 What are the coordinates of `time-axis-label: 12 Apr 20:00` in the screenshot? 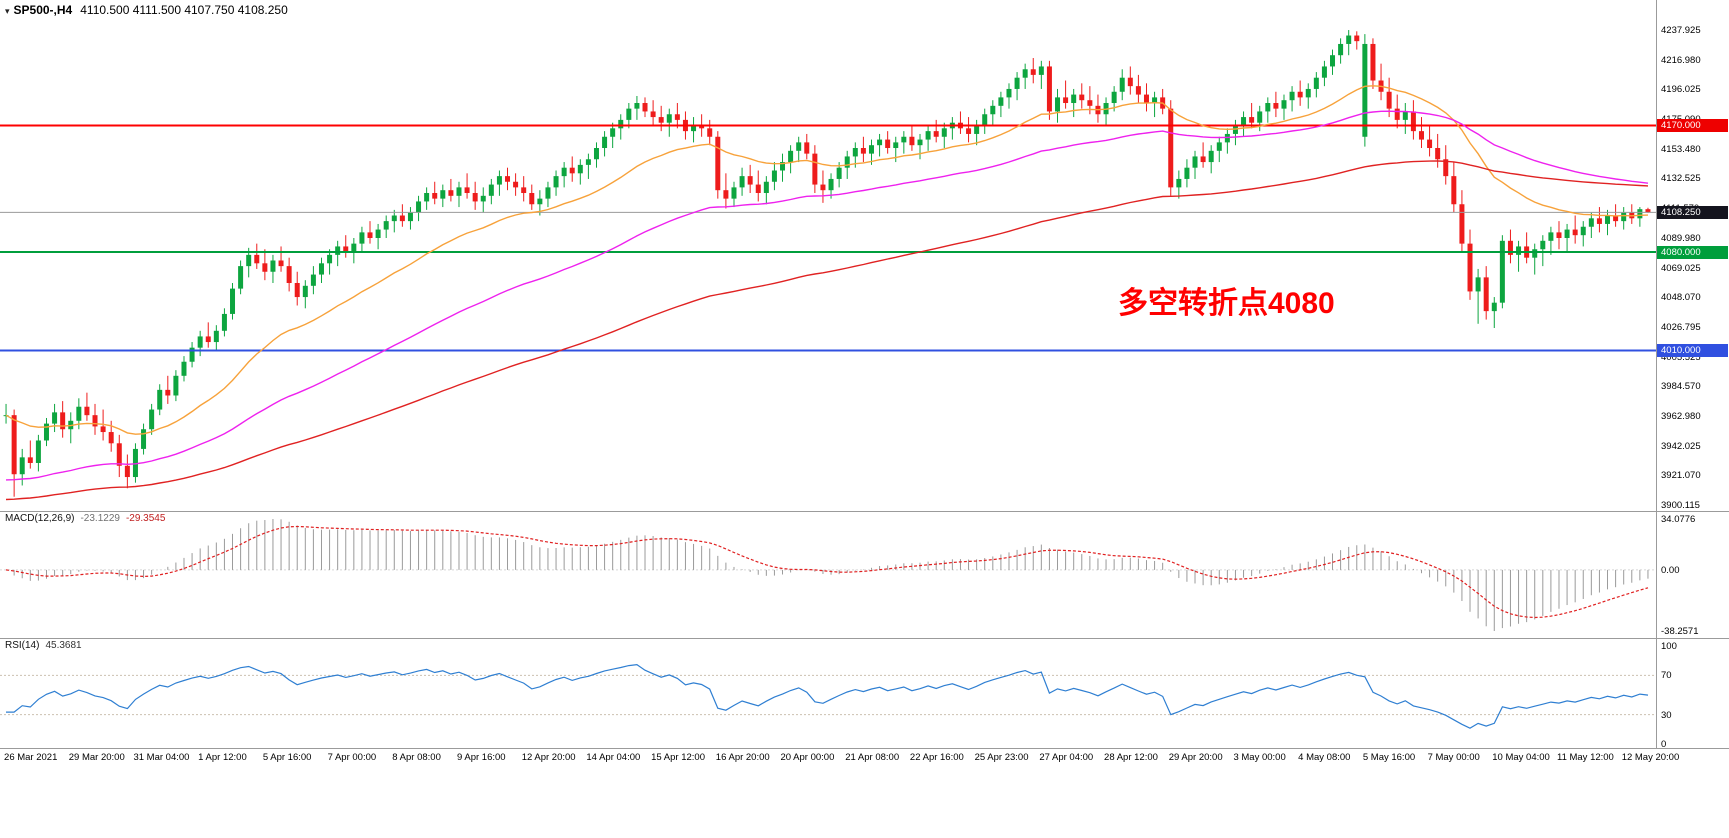 It's located at (548, 757).